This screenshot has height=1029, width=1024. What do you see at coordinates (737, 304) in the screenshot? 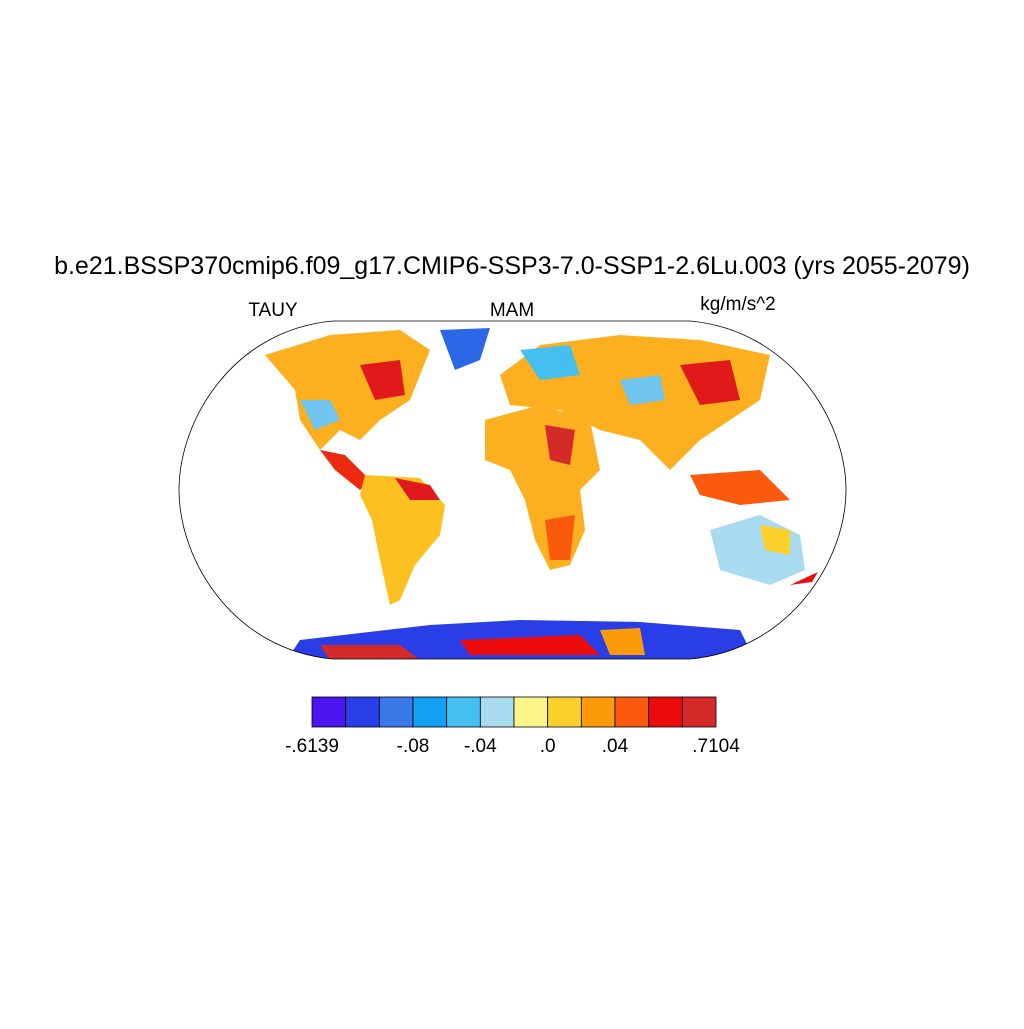
I see `right-label: kg/m/s^2` at bounding box center [737, 304].